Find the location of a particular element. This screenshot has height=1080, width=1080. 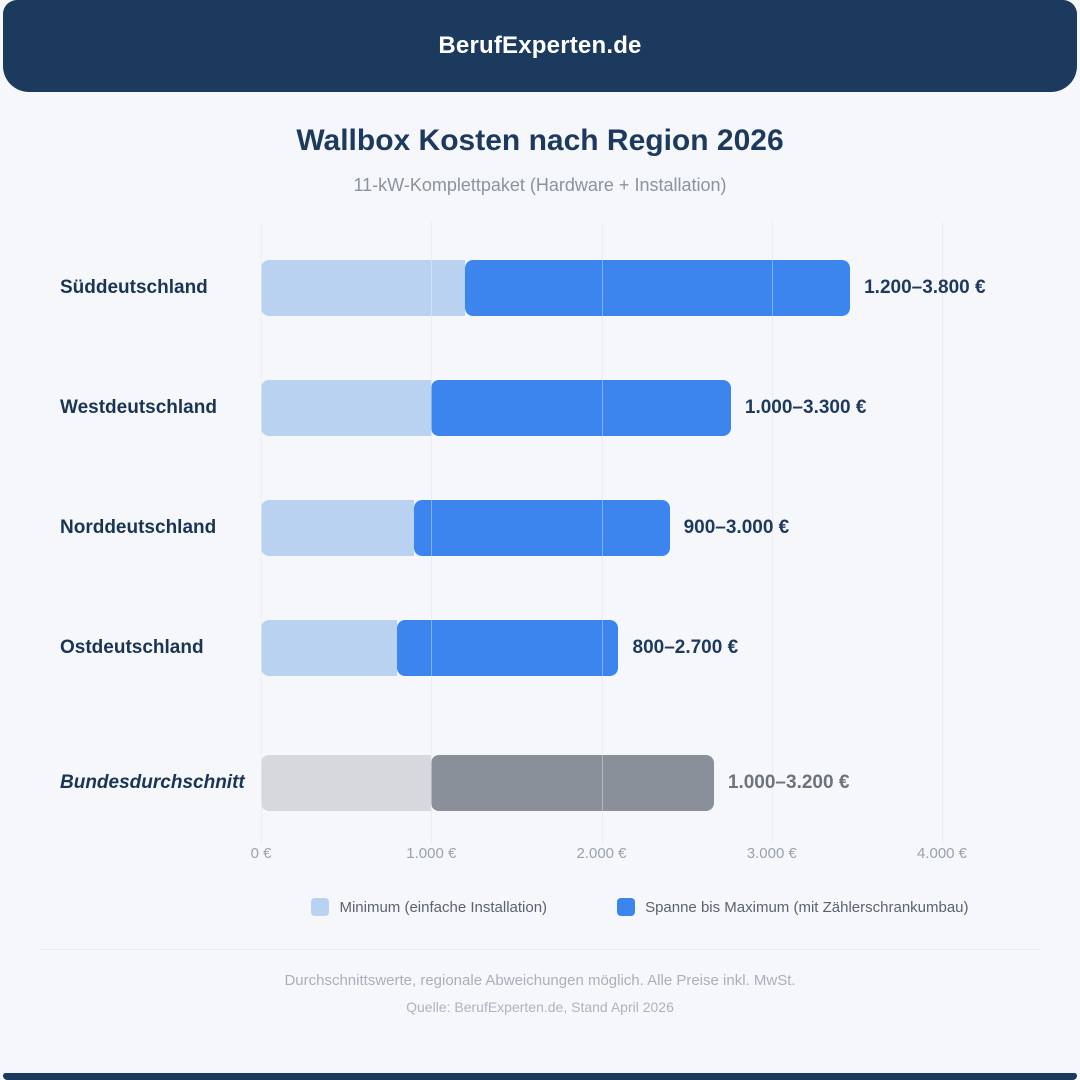

value-label: 800–2.700 € is located at coordinates (685, 647).